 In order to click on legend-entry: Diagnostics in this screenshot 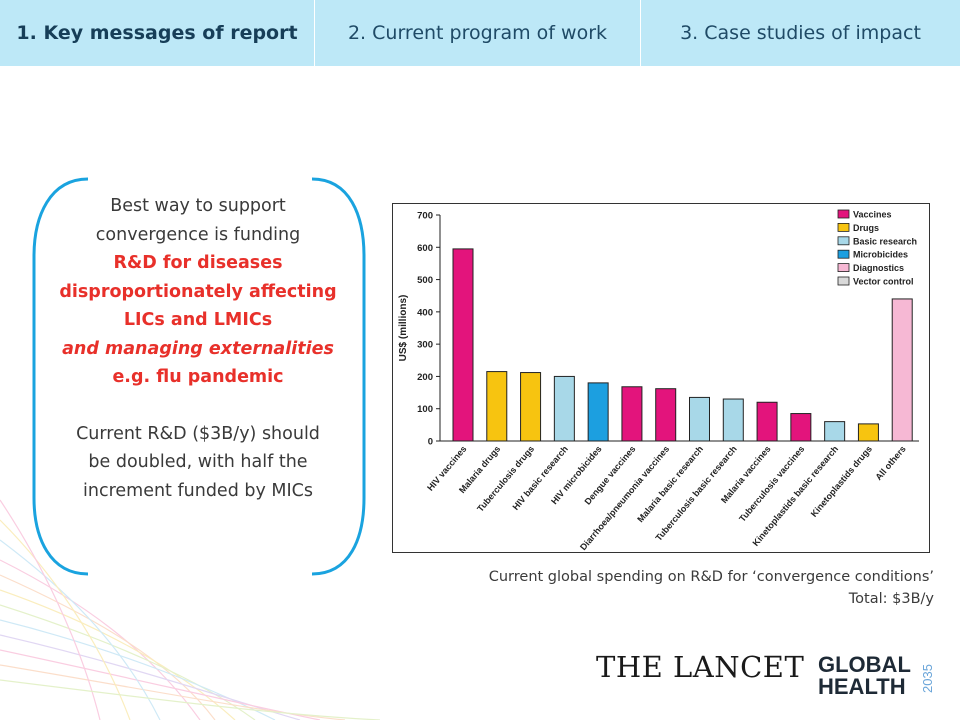, I will do `click(878, 268)`.